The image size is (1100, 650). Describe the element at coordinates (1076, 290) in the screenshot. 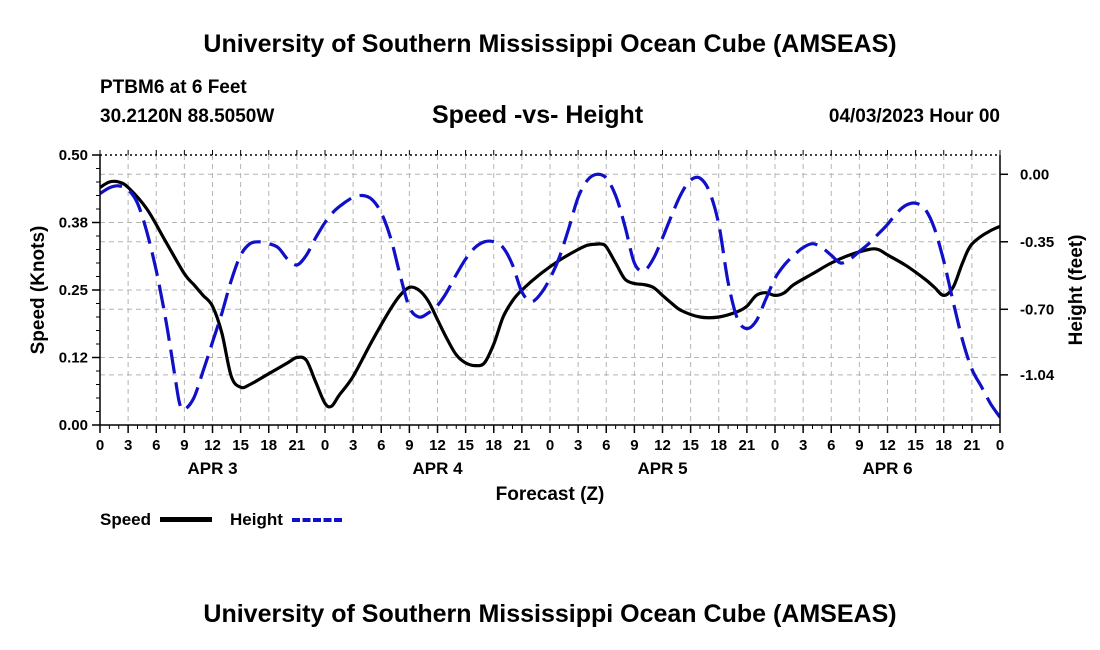

I see `y-axis-right-label: Height (feet)` at that location.